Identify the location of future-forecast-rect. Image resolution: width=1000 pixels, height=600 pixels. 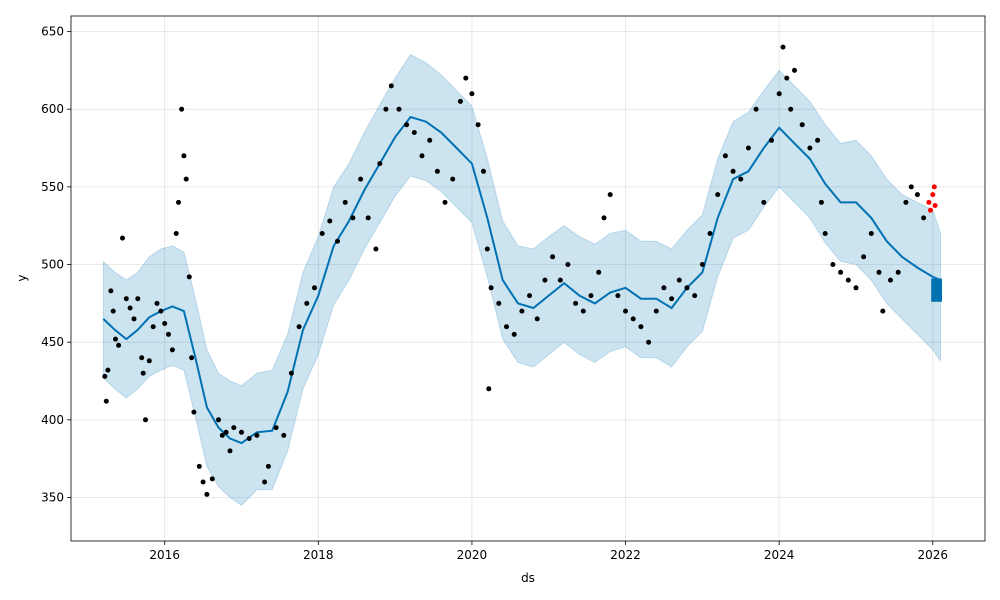
(936, 290).